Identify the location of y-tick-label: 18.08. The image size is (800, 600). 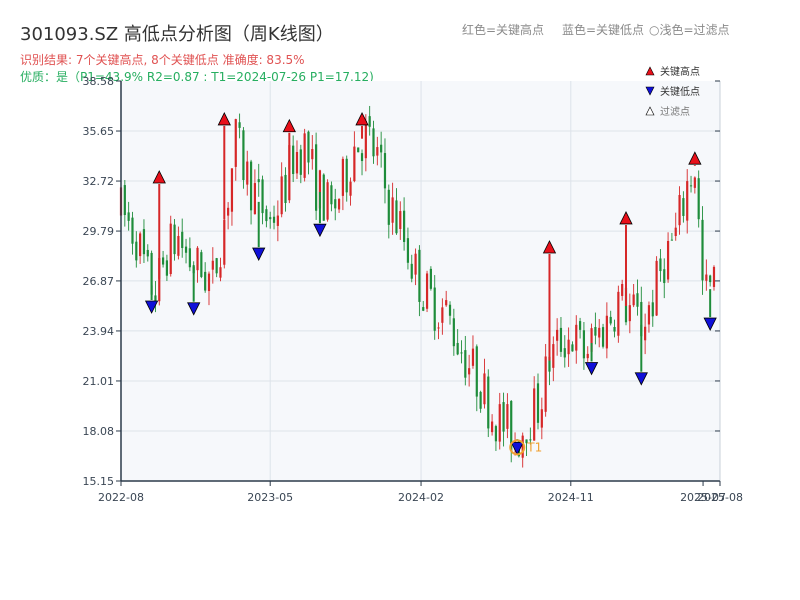
(99, 431).